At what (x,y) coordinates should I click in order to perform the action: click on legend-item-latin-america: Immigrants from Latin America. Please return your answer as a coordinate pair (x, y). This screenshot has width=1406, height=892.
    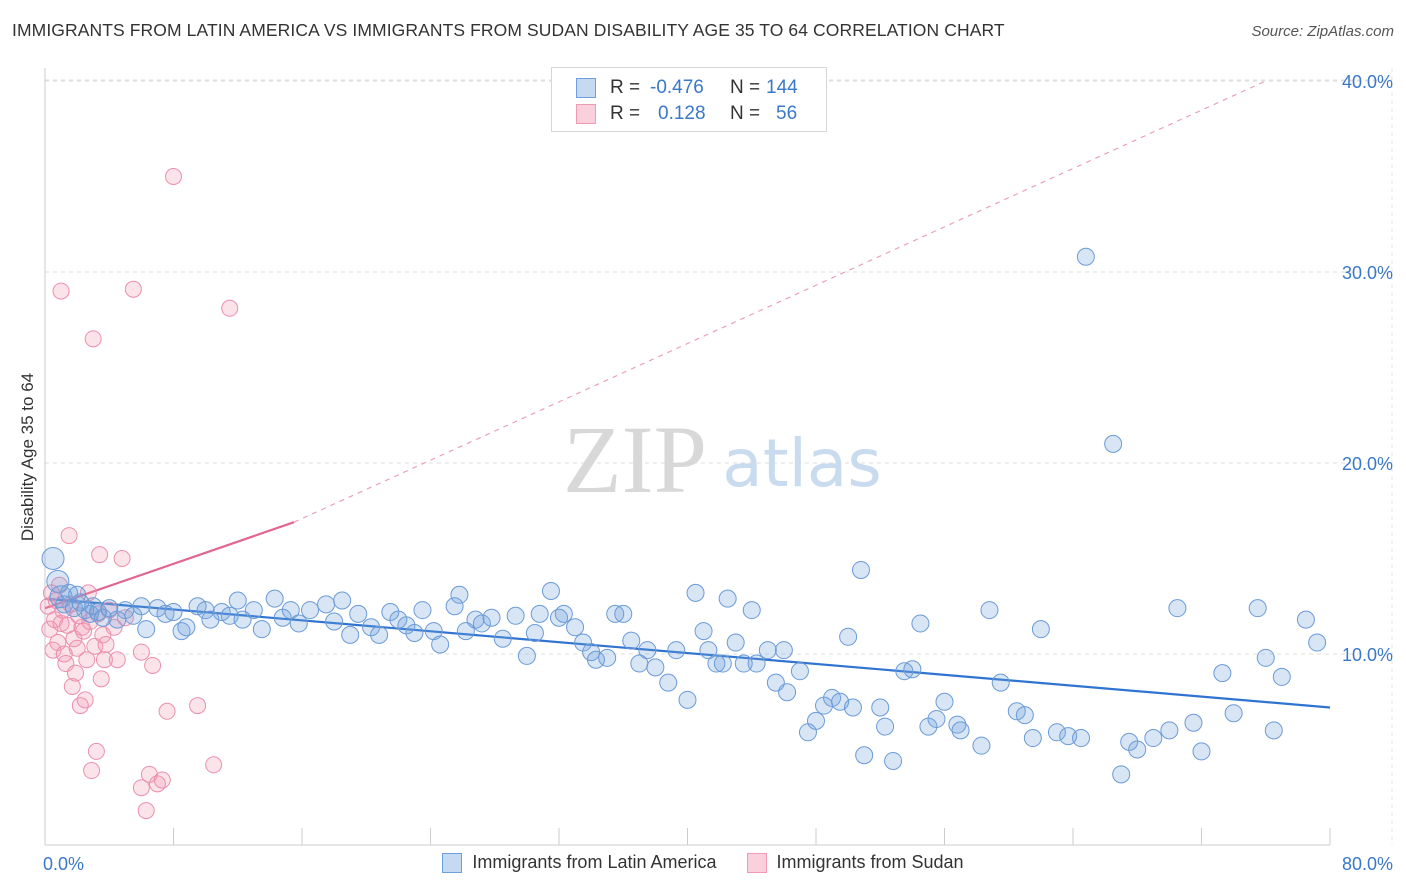
    Looking at the image, I should click on (579, 862).